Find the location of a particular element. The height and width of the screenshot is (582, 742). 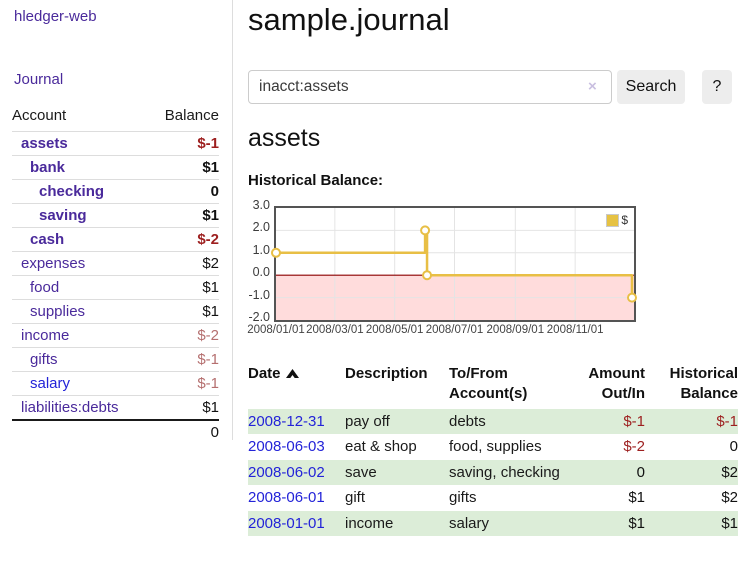

transaction-accounts: salary is located at coordinates (504, 523).